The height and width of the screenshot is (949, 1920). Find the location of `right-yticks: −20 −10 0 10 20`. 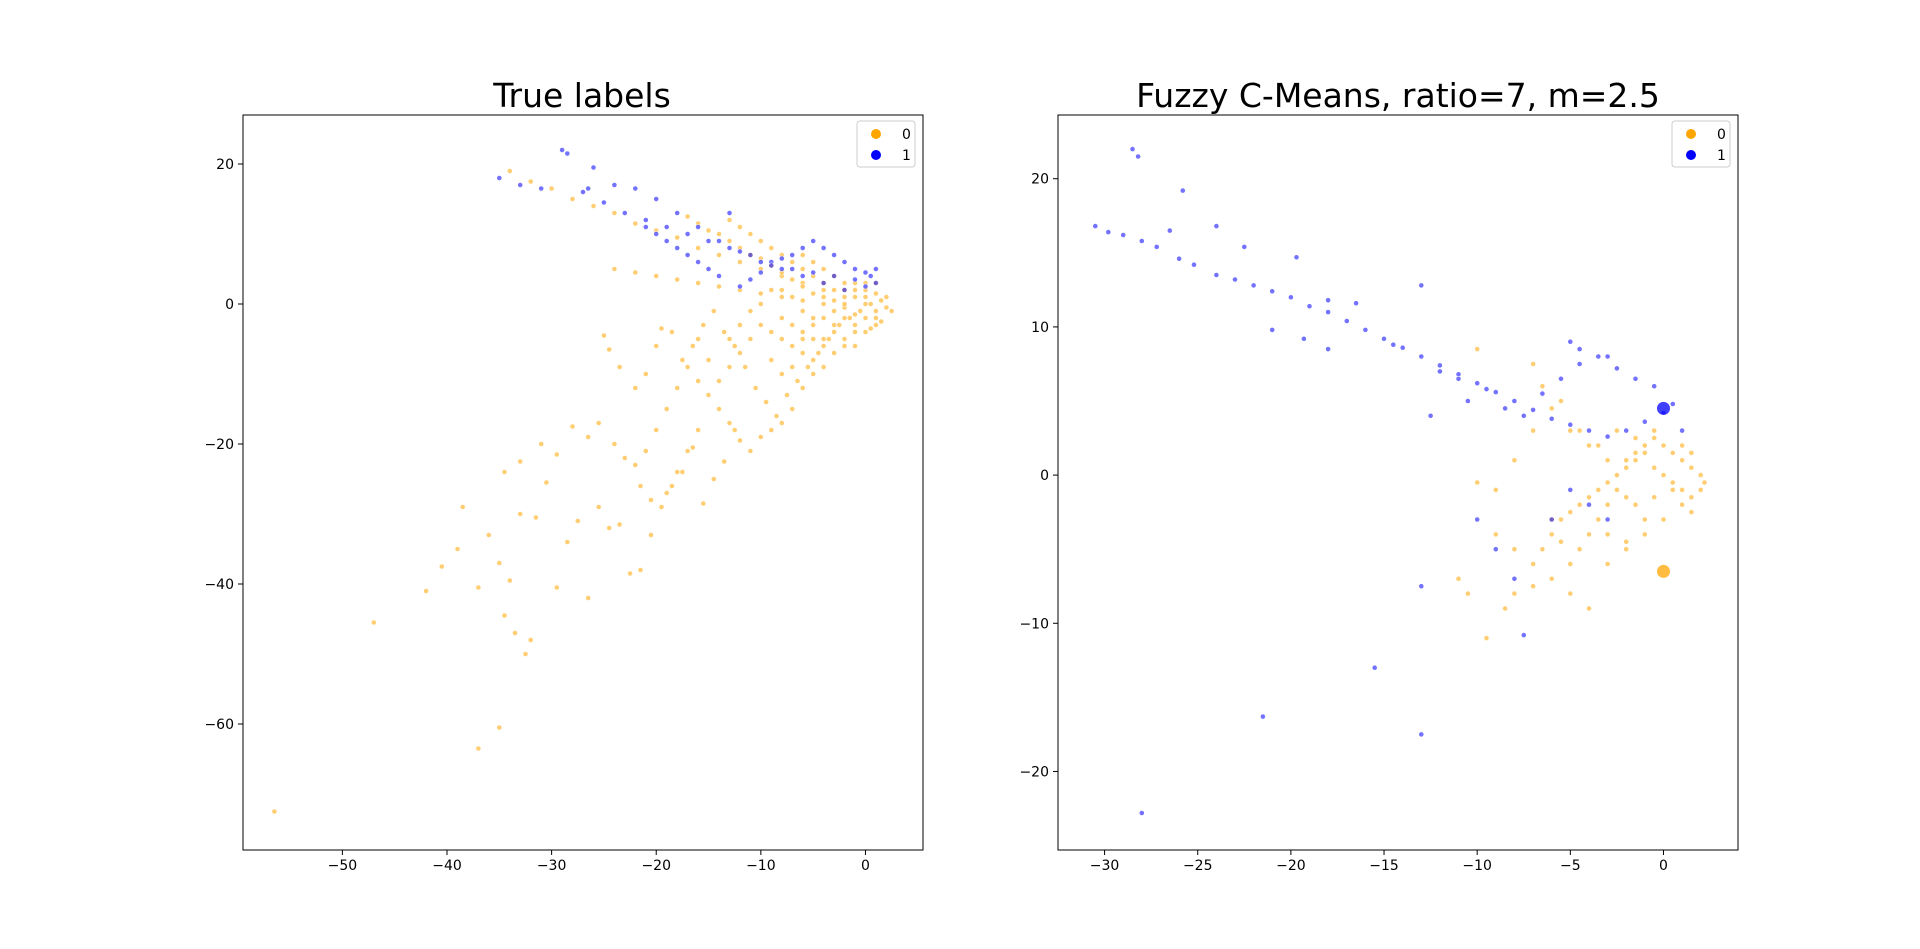

right-yticks: −20 −10 0 10 20 is located at coordinates (1038, 476).